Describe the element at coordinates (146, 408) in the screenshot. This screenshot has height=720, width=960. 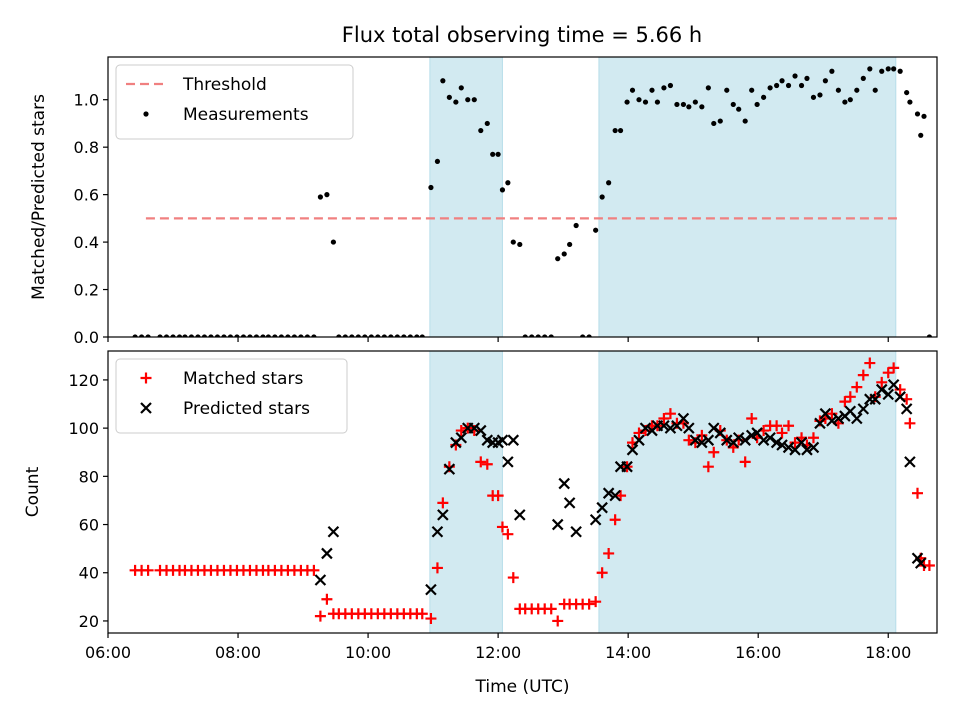
I see `legend-marker` at that location.